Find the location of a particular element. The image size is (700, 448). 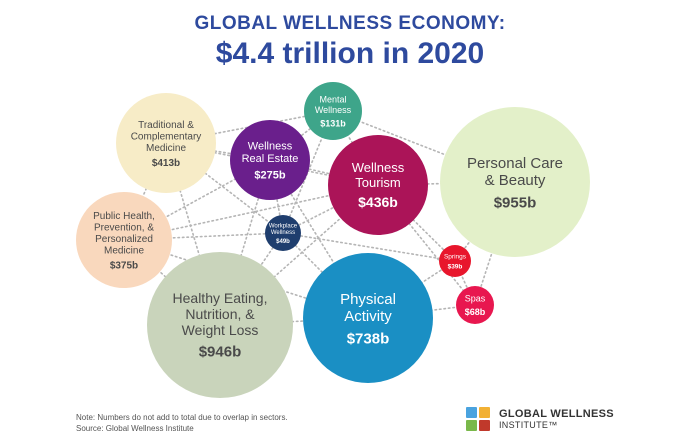

bubble-label: Prevention, & is located at coordinates (124, 228).